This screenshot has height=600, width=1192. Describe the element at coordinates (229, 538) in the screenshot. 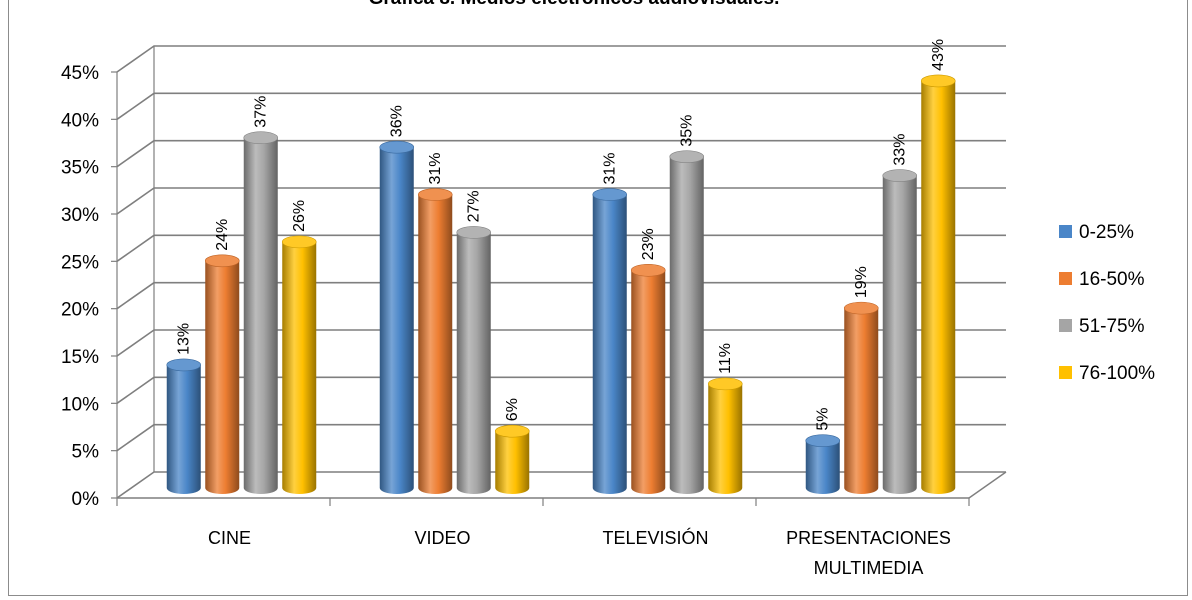

I see `category-label: CINE` at that location.